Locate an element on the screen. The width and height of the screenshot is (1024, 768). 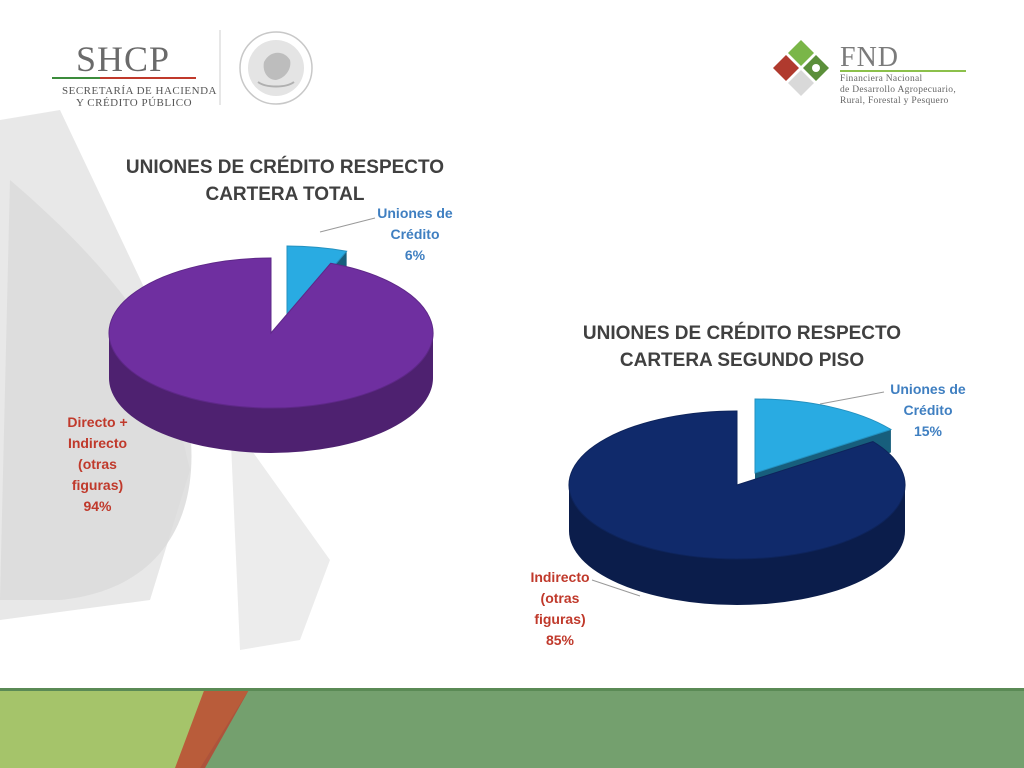
chart1-slice-main is located at coordinates (271, 355).